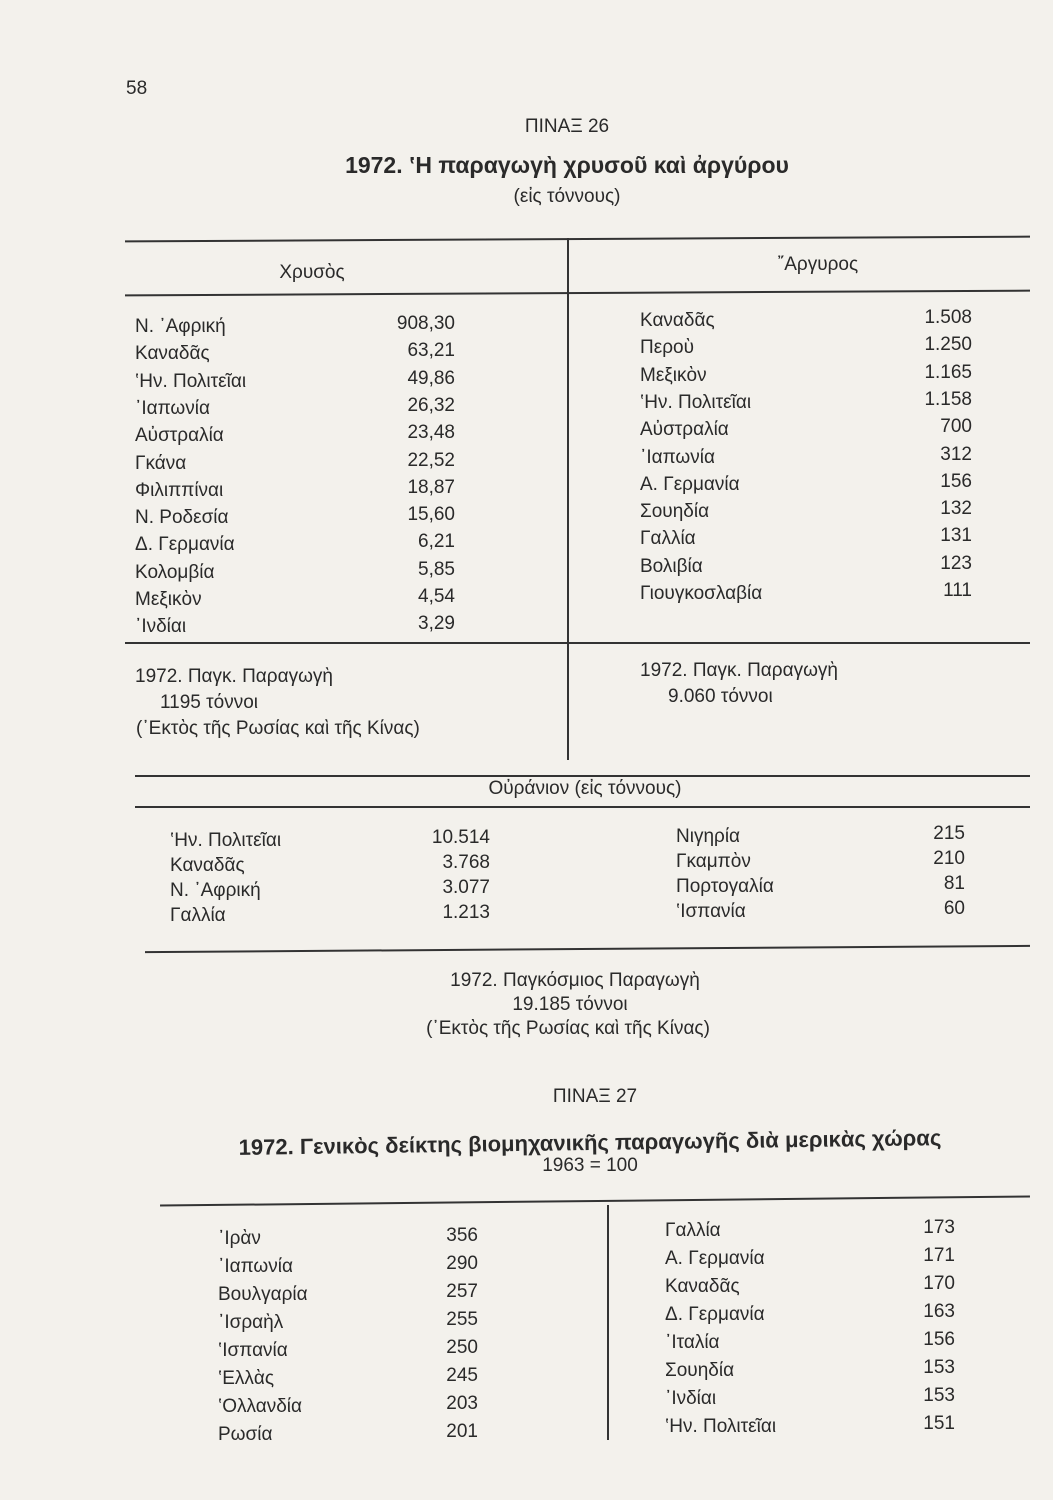 Image resolution: width=1053 pixels, height=1500 pixels. Describe the element at coordinates (585, 788) in the screenshot. I see `uranium-header: Οὐράνιον (εἰς τόννους)` at that location.